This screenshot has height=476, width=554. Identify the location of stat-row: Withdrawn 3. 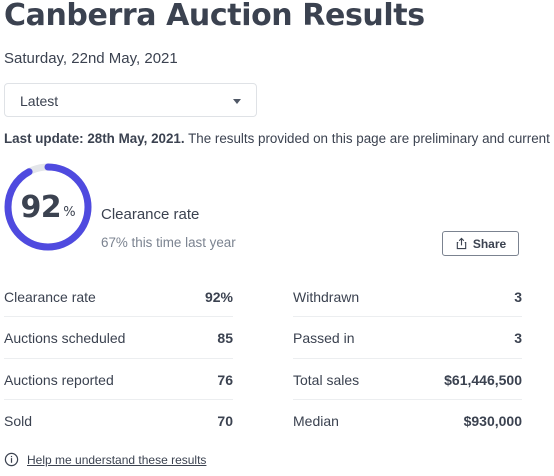
(407, 297).